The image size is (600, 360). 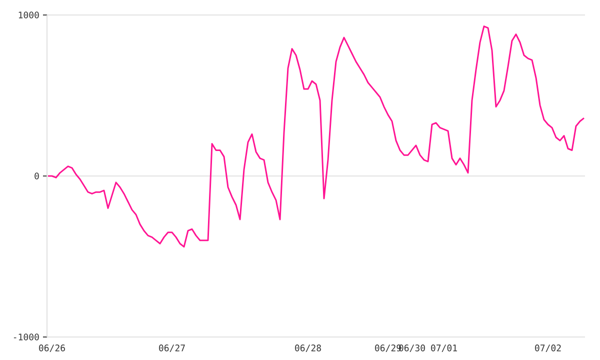 What do you see at coordinates (548, 348) in the screenshot?
I see `x-tick-label: 07/02` at bounding box center [548, 348].